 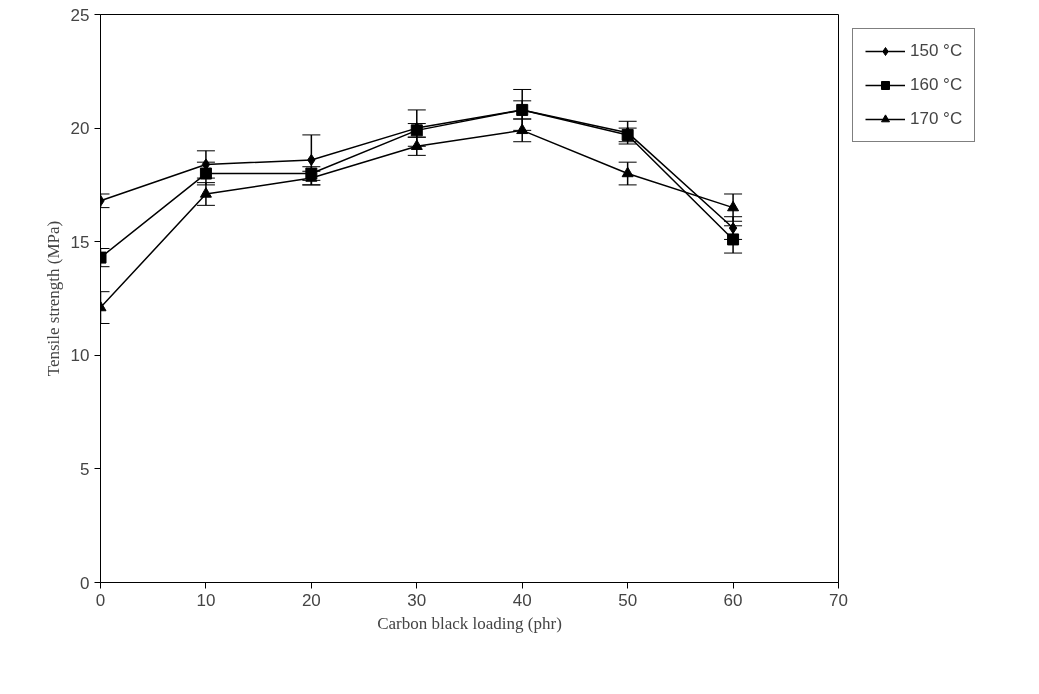 What do you see at coordinates (469, 623) in the screenshot?
I see `x-axis-title: Carbon black loading (phr)` at bounding box center [469, 623].